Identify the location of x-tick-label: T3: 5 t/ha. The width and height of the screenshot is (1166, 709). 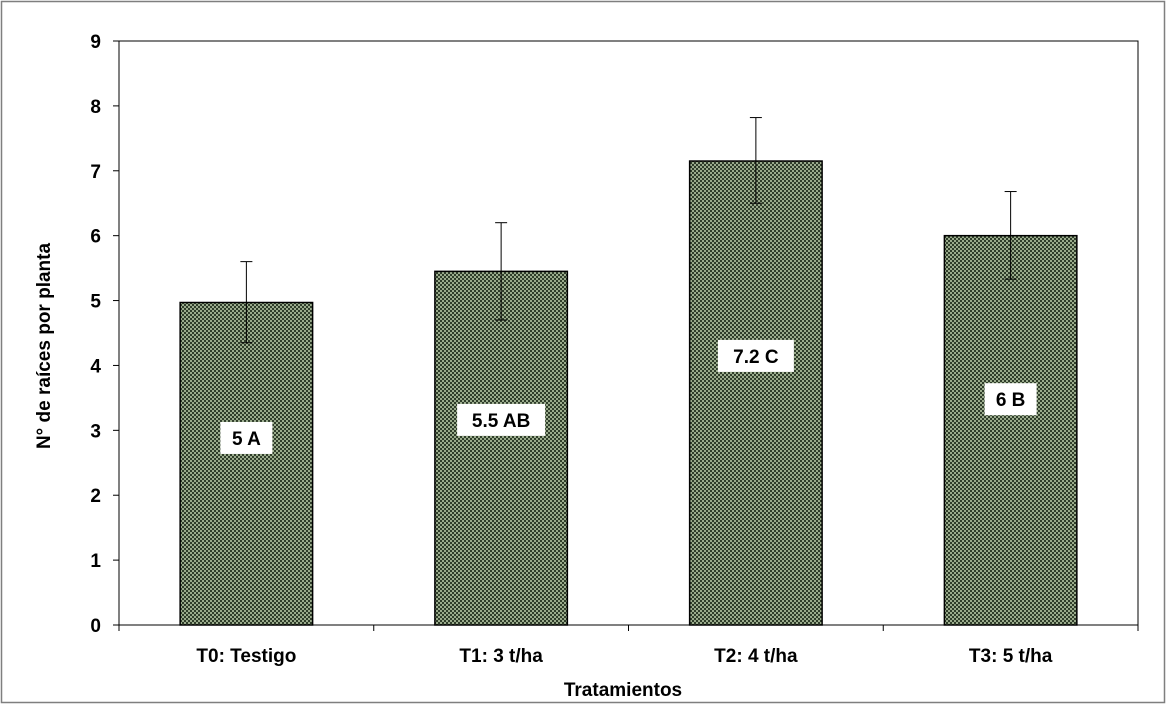
(1011, 656).